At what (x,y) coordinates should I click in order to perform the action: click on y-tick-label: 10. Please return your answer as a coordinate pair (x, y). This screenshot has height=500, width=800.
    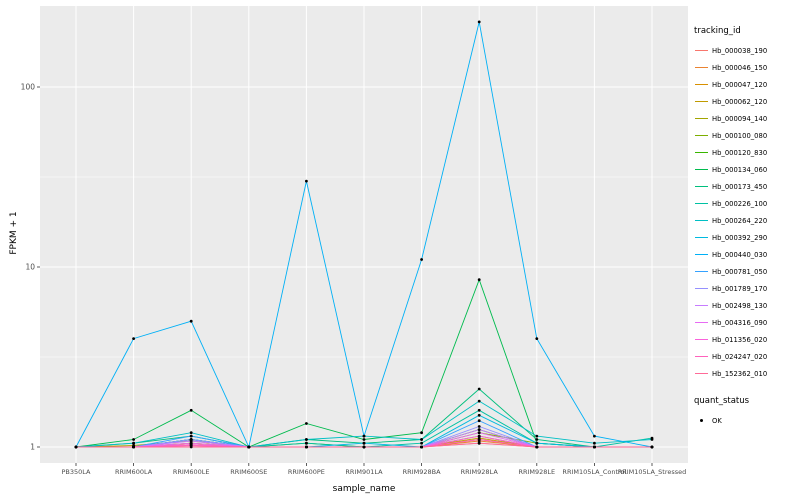
    Looking at the image, I should click on (30, 267).